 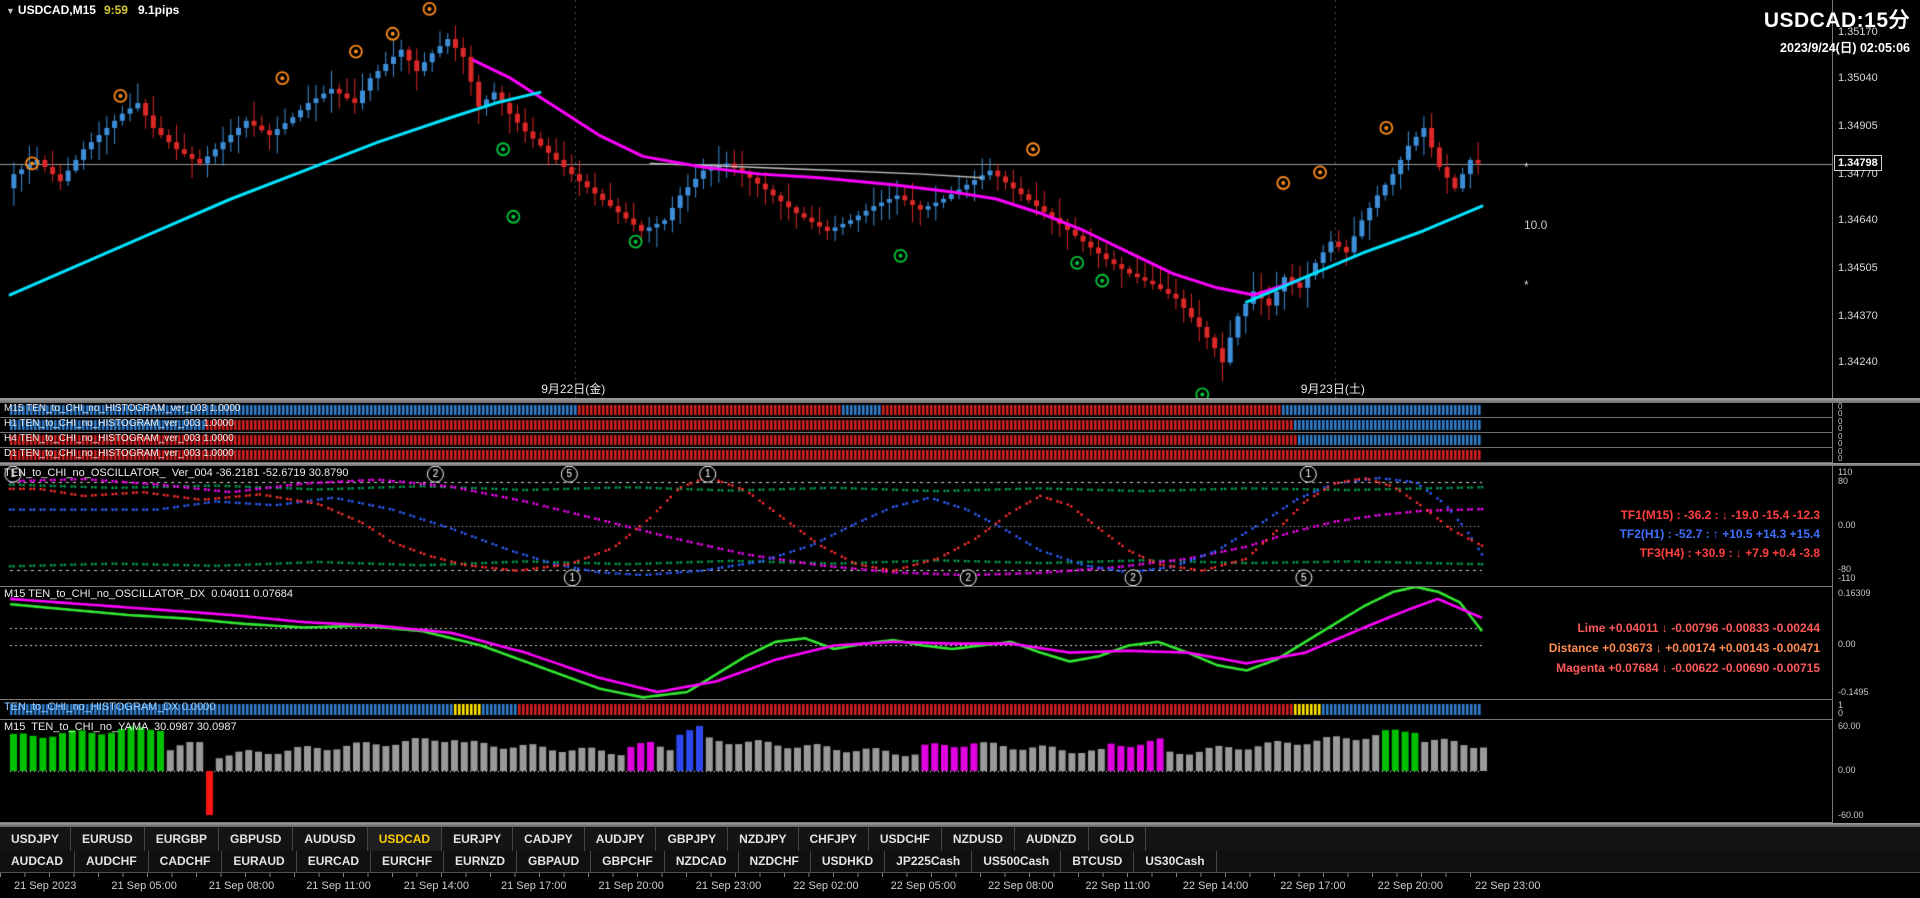 What do you see at coordinates (1536, 225) in the screenshot?
I see `indicator-annotation: 10.0` at bounding box center [1536, 225].